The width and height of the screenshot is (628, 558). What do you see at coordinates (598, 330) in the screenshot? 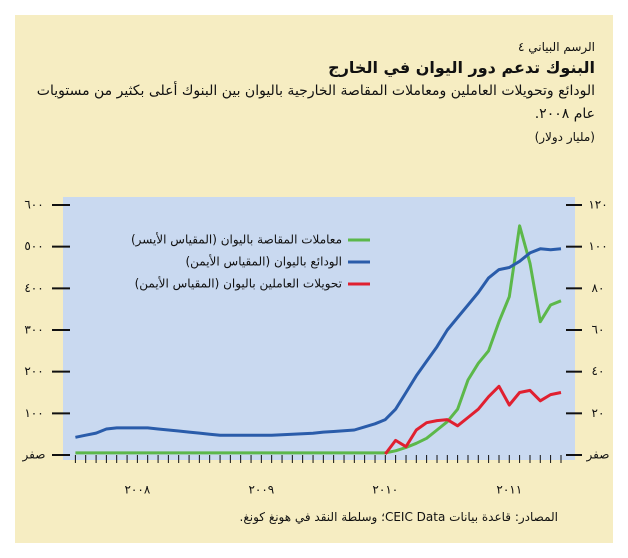
I see `y2-tick-label: ٦٠` at bounding box center [598, 330].